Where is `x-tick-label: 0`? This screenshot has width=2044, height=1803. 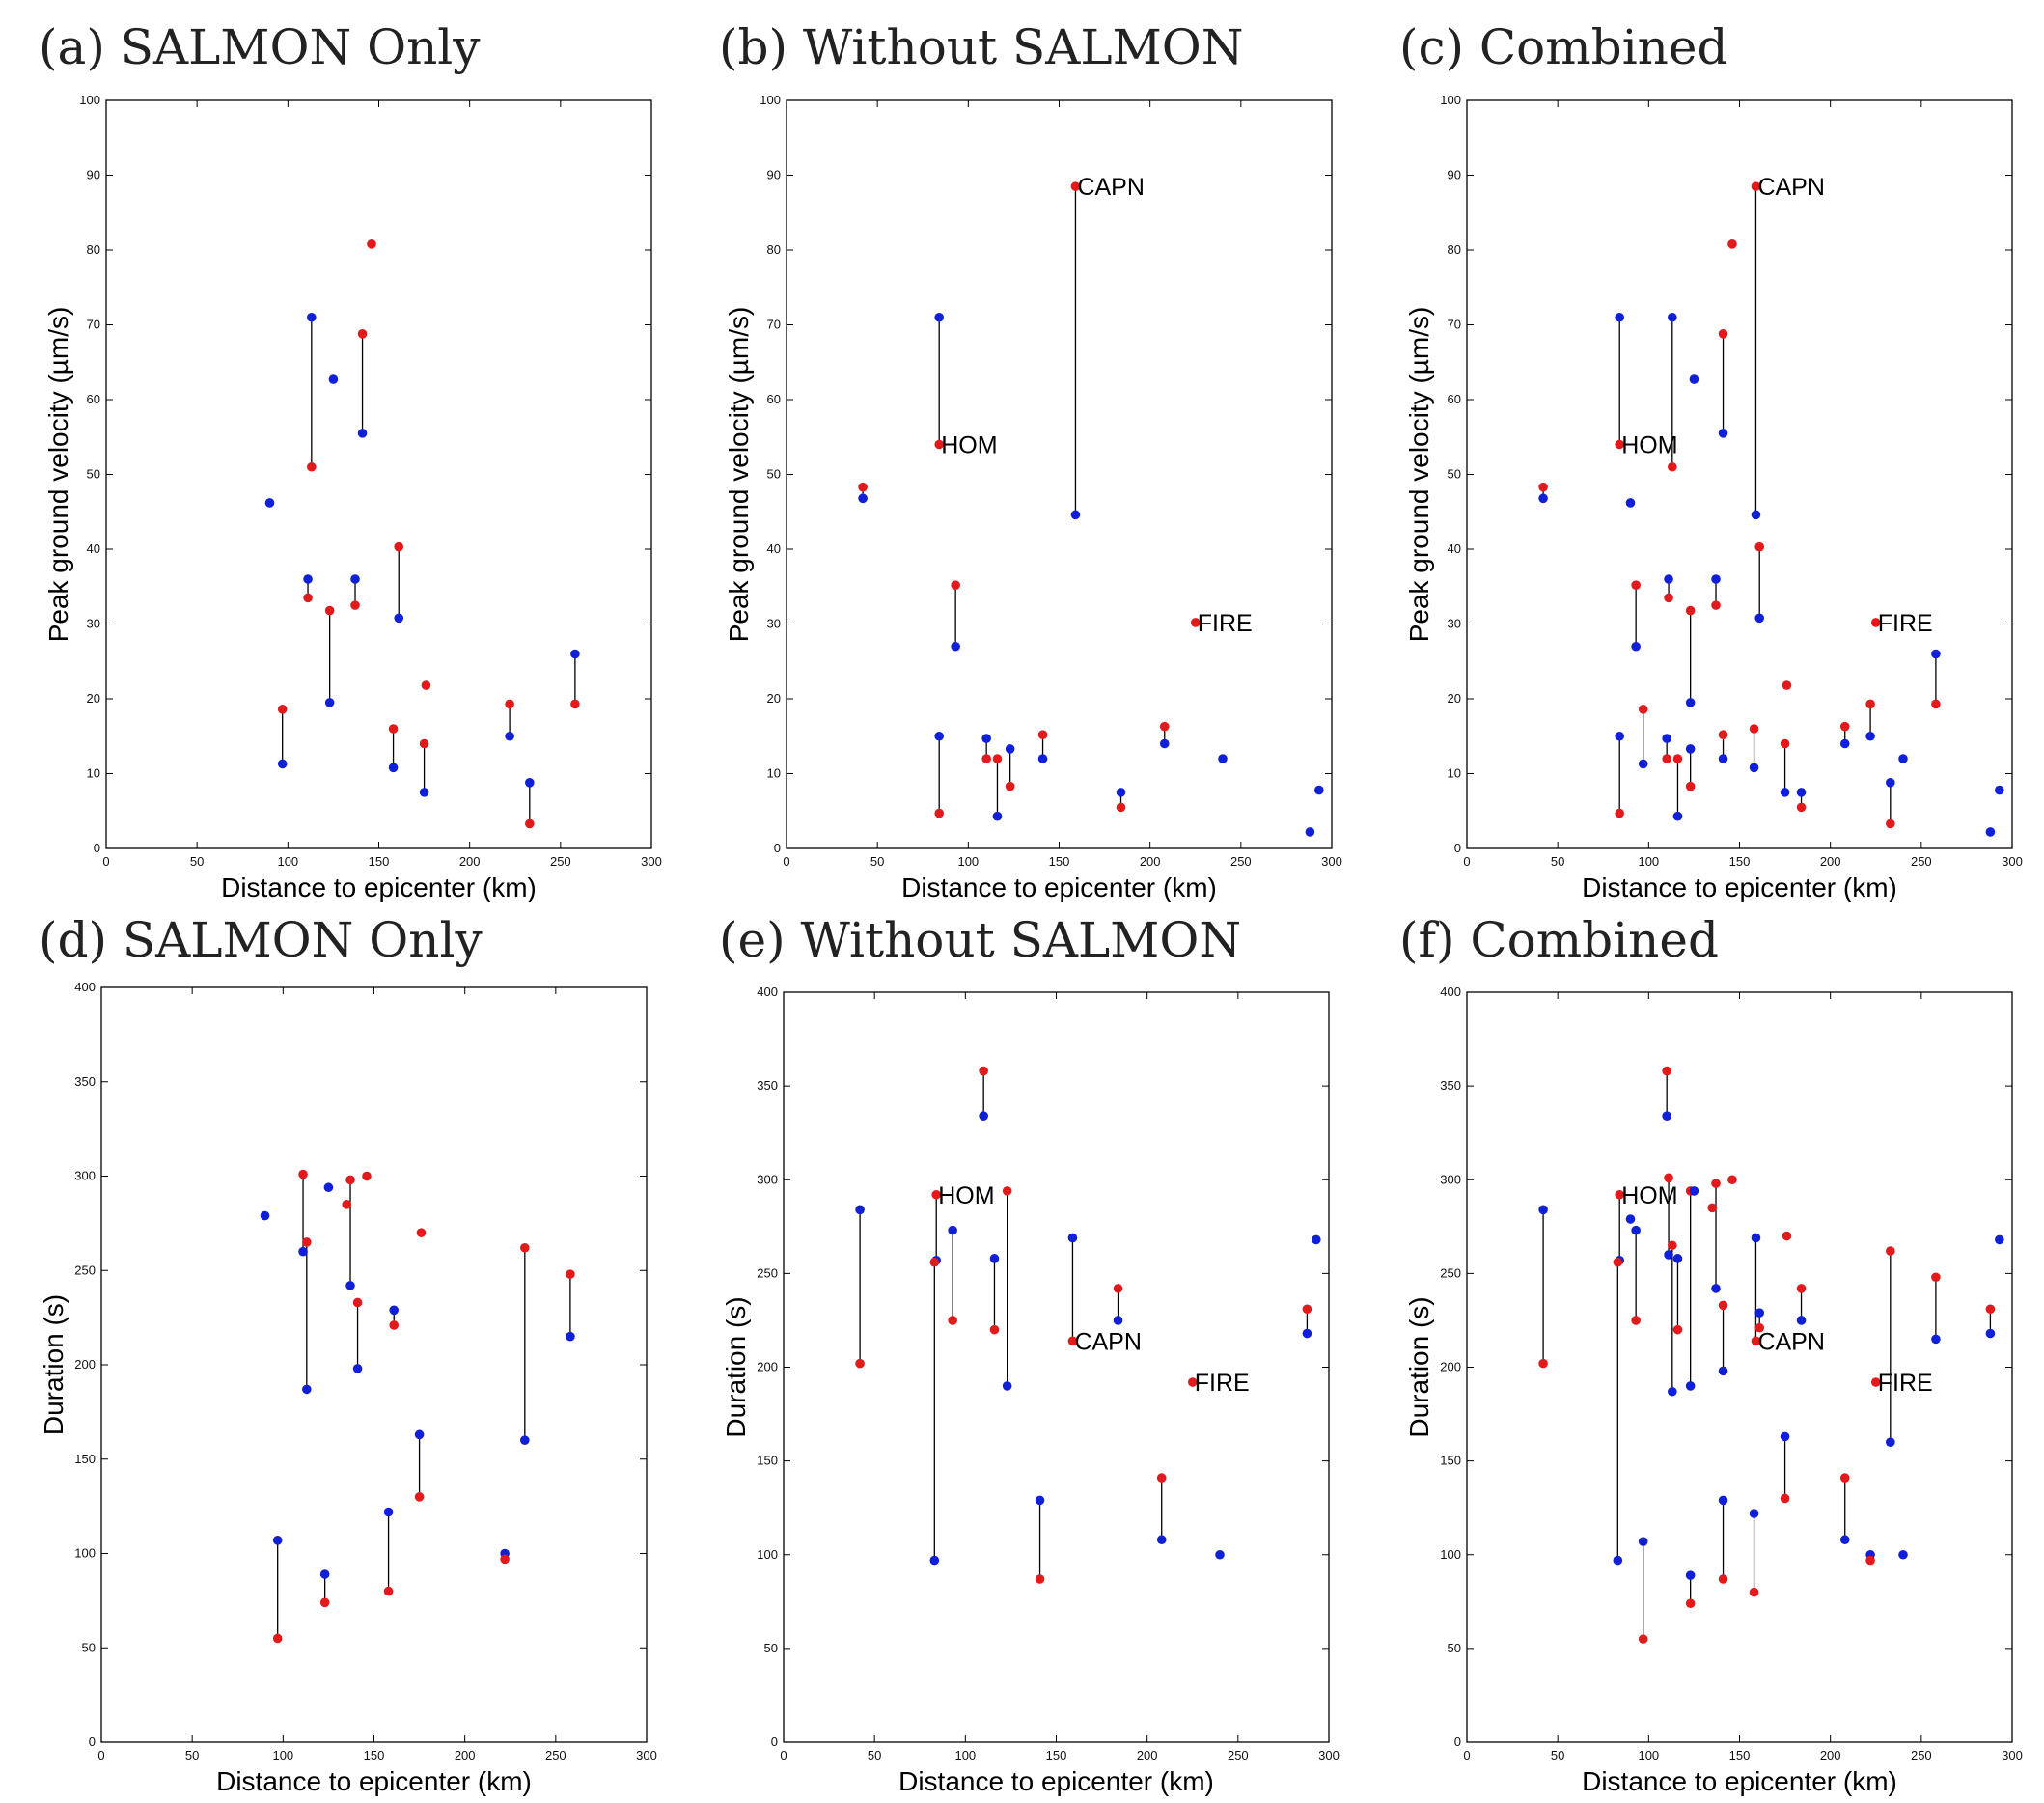
x-tick-label: 0 is located at coordinates (106, 861).